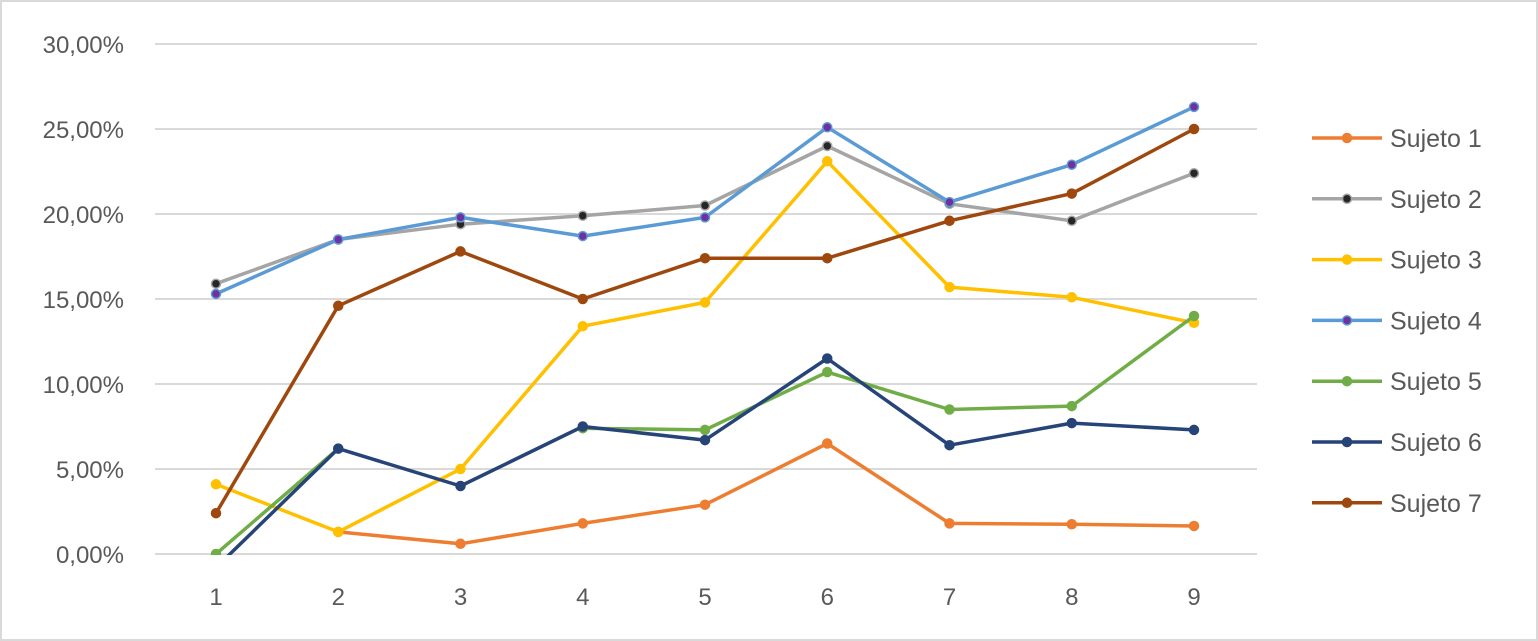 Image resolution: width=1538 pixels, height=641 pixels. I want to click on legend-item: Sujeto 2, so click(1397, 200).